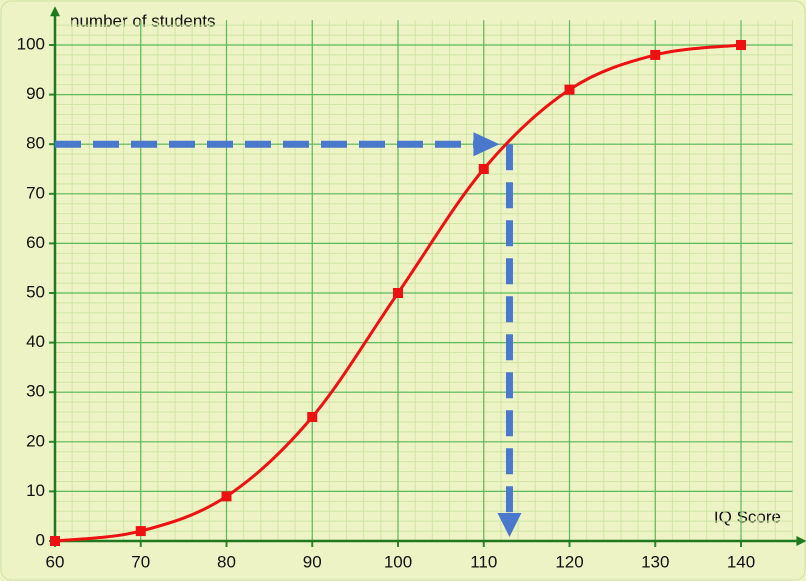 This screenshot has height=581, width=806. I want to click on y-tick-label: 70, so click(35, 192).